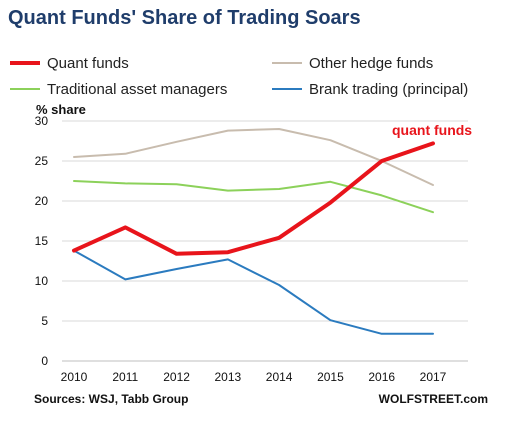 This screenshot has height=426, width=524. I want to click on series-line-other-hedge-funds, so click(253, 157).